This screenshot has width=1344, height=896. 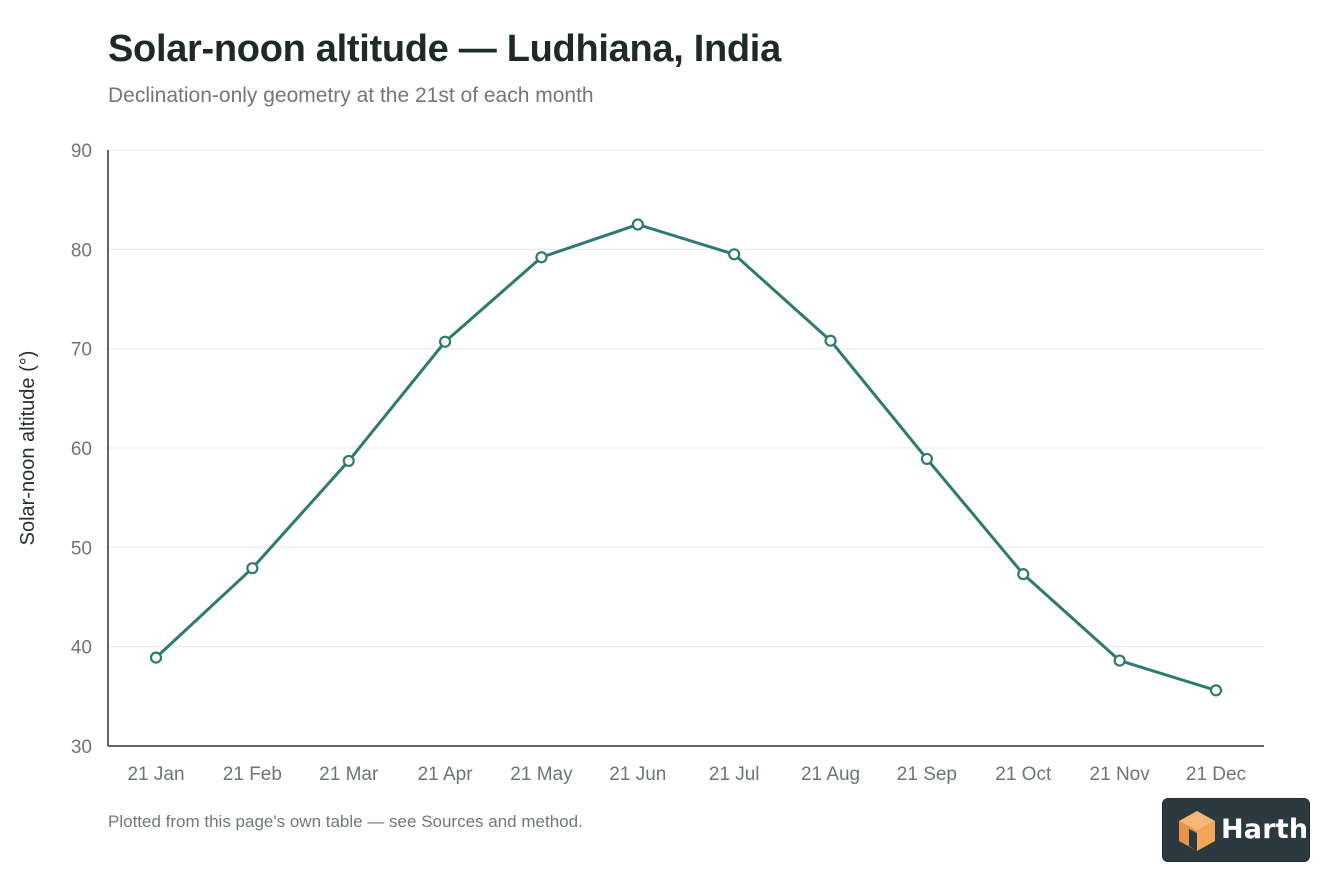 I want to click on cube-logo-icon, so click(x=1197, y=833).